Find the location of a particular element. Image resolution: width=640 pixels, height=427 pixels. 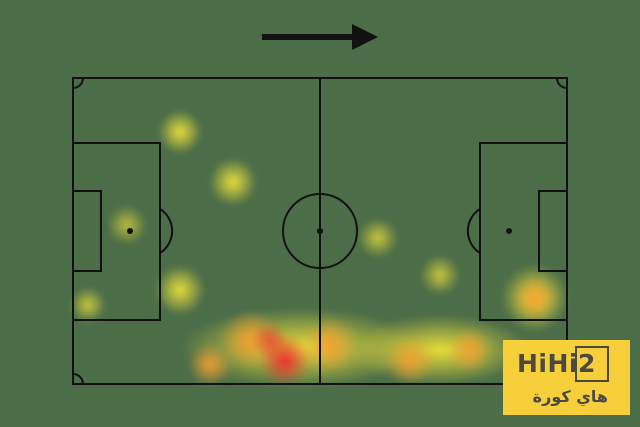

arrow-right-icon is located at coordinates (320, 37).